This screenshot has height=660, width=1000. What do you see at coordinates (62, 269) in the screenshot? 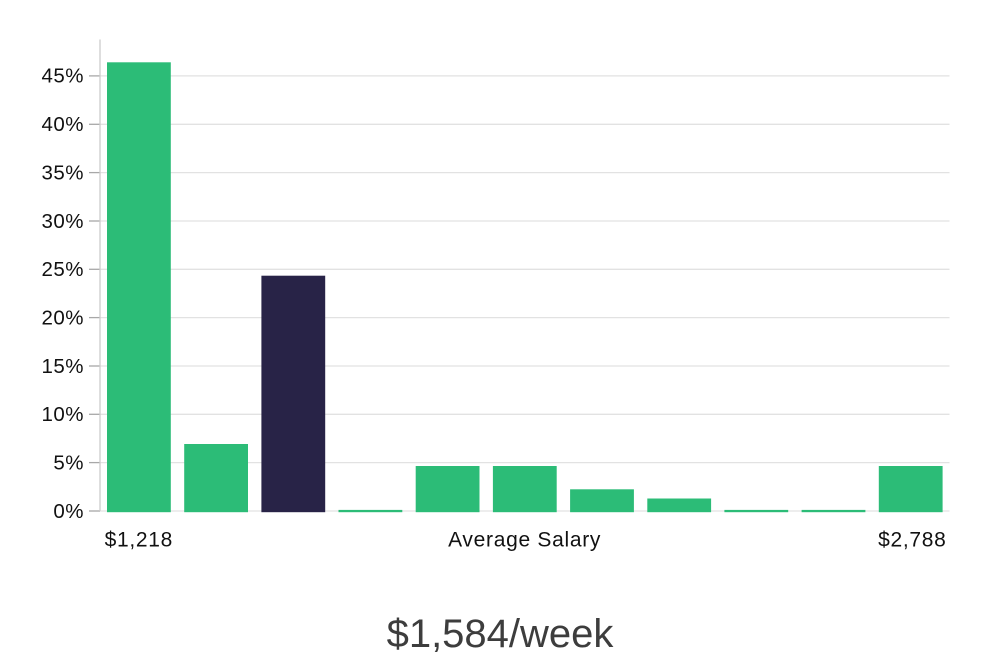
I see `svg-text: 25%` at bounding box center [62, 269].